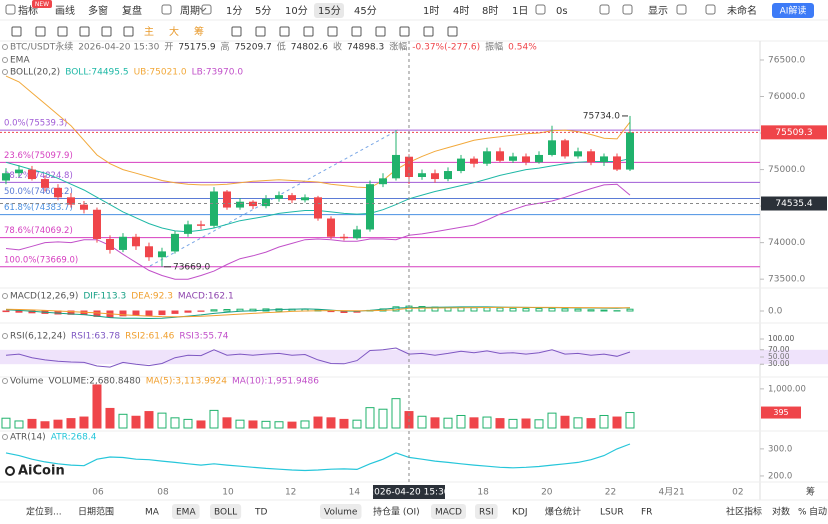  I want to click on tool-tab: 大, so click(174, 31).